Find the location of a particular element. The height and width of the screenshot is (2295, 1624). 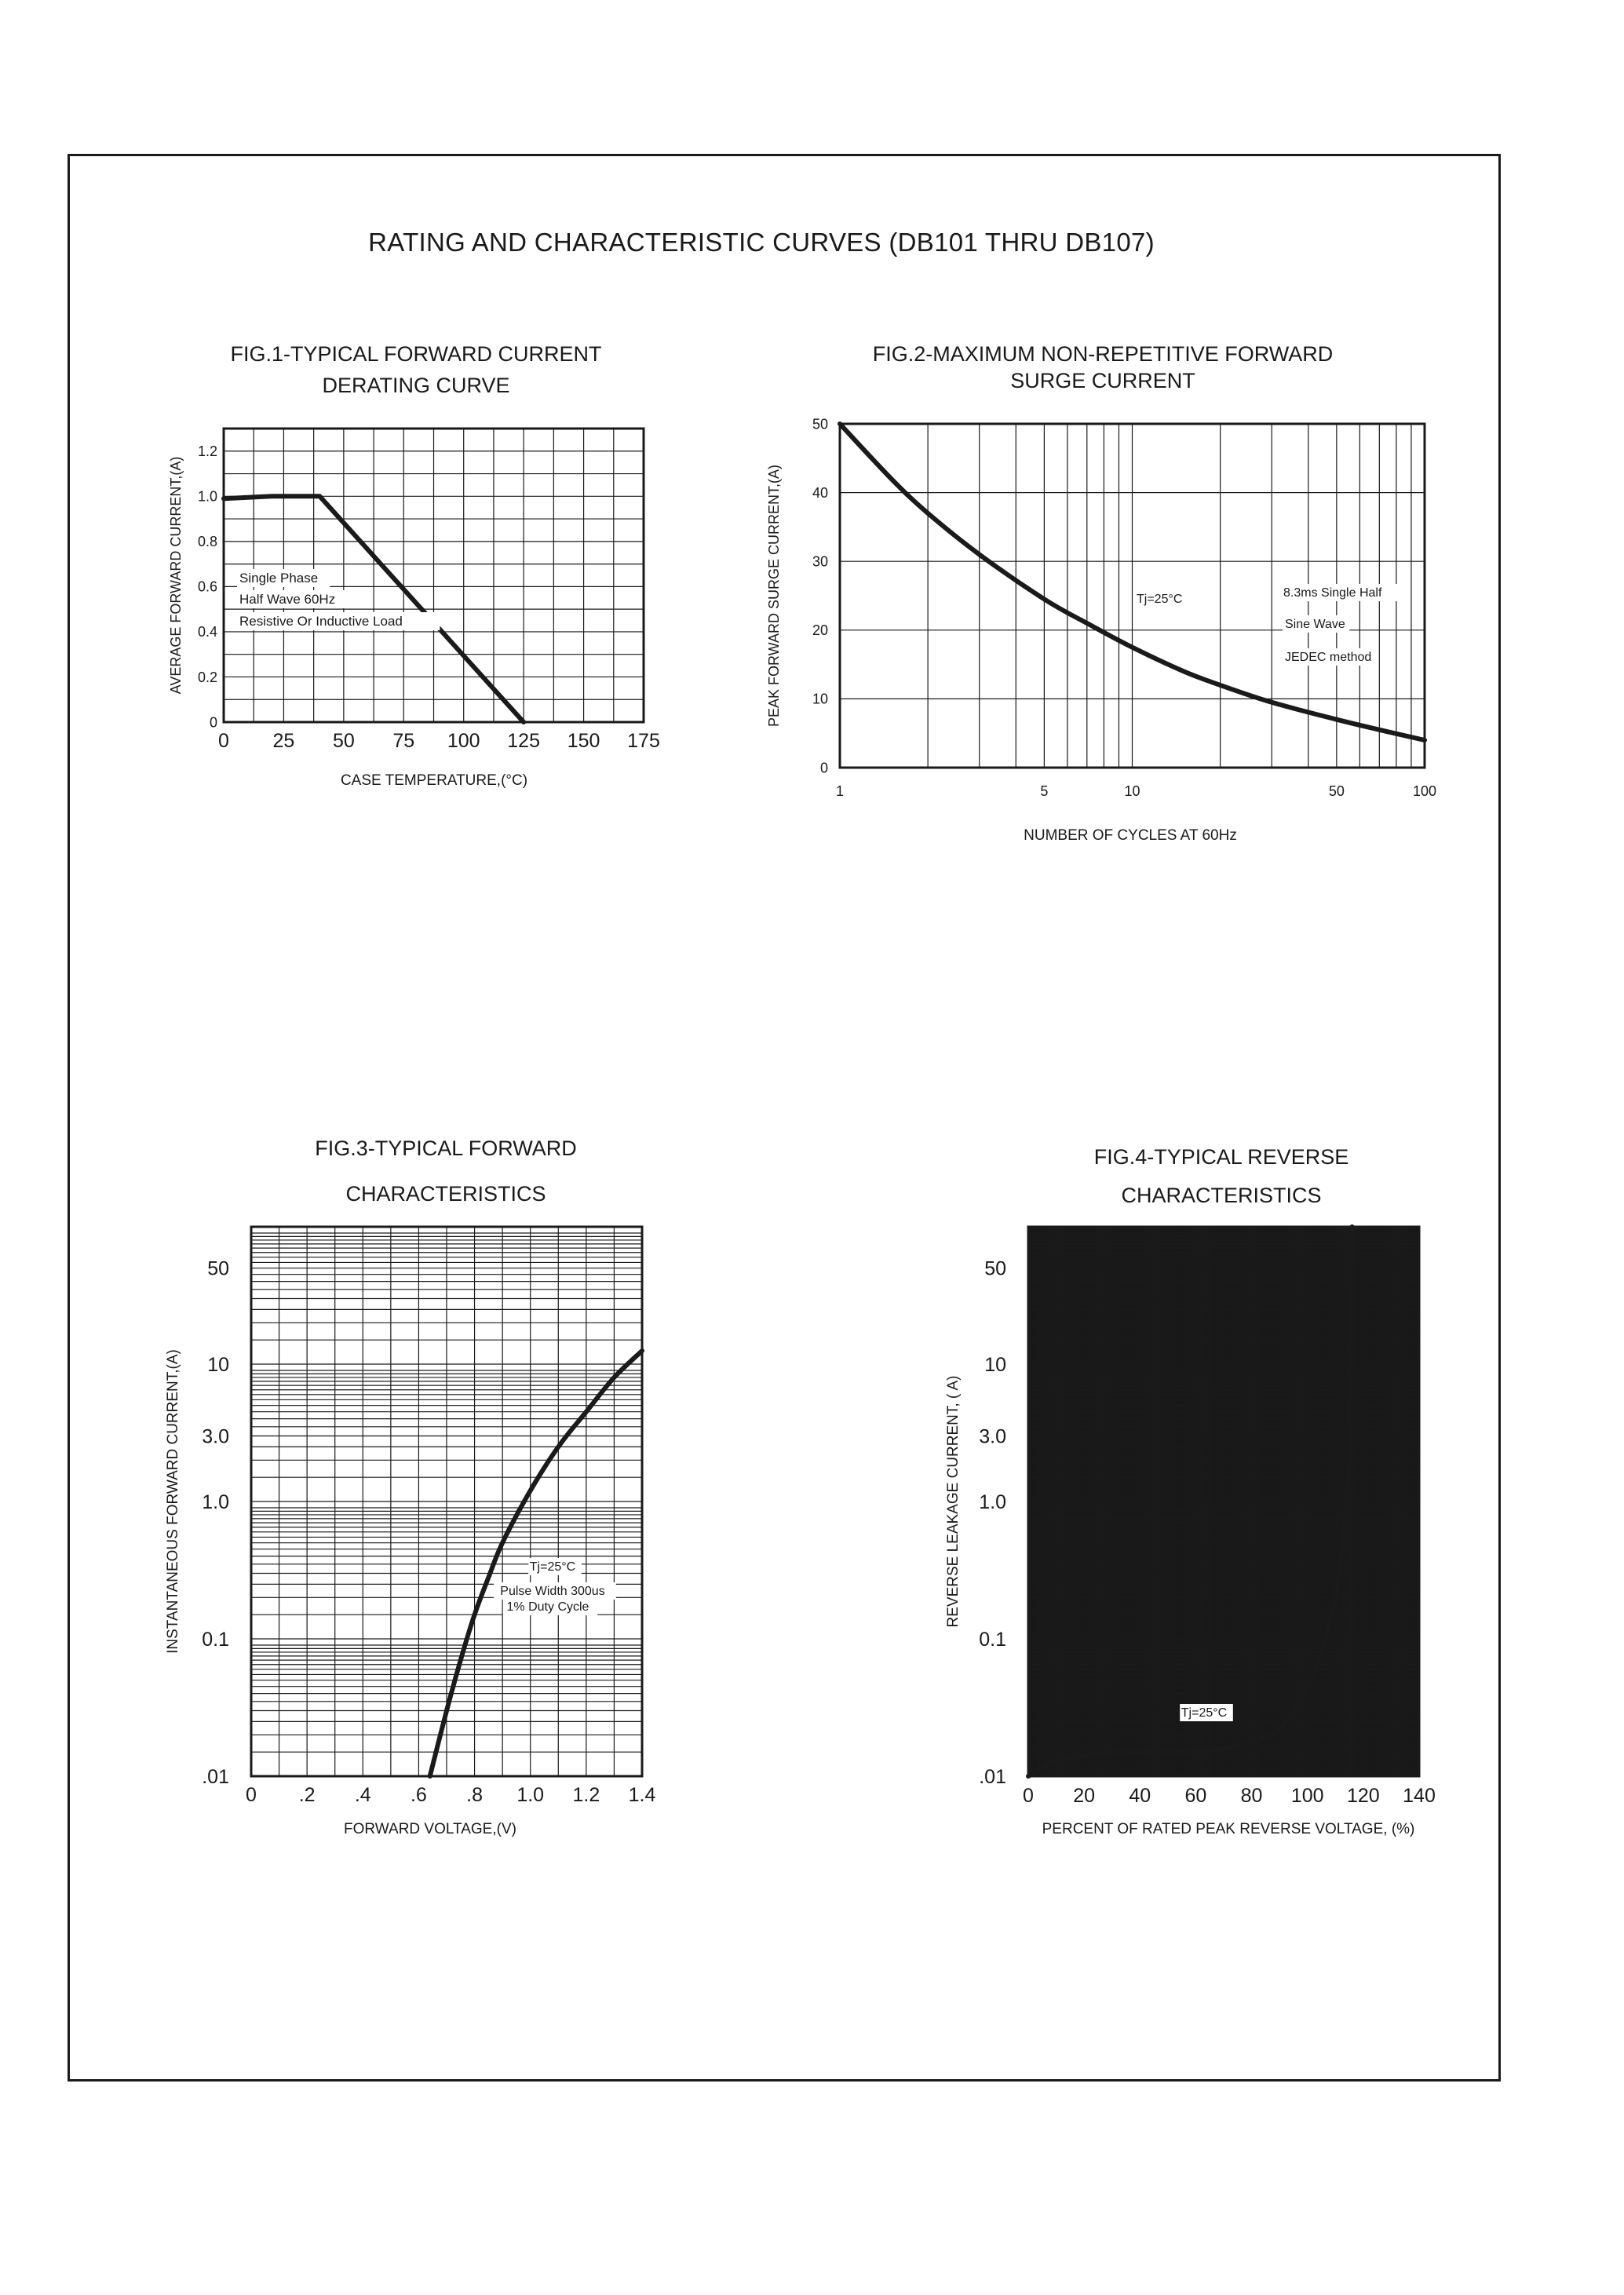

fig3-ytick-label: 50 is located at coordinates (218, 1268).